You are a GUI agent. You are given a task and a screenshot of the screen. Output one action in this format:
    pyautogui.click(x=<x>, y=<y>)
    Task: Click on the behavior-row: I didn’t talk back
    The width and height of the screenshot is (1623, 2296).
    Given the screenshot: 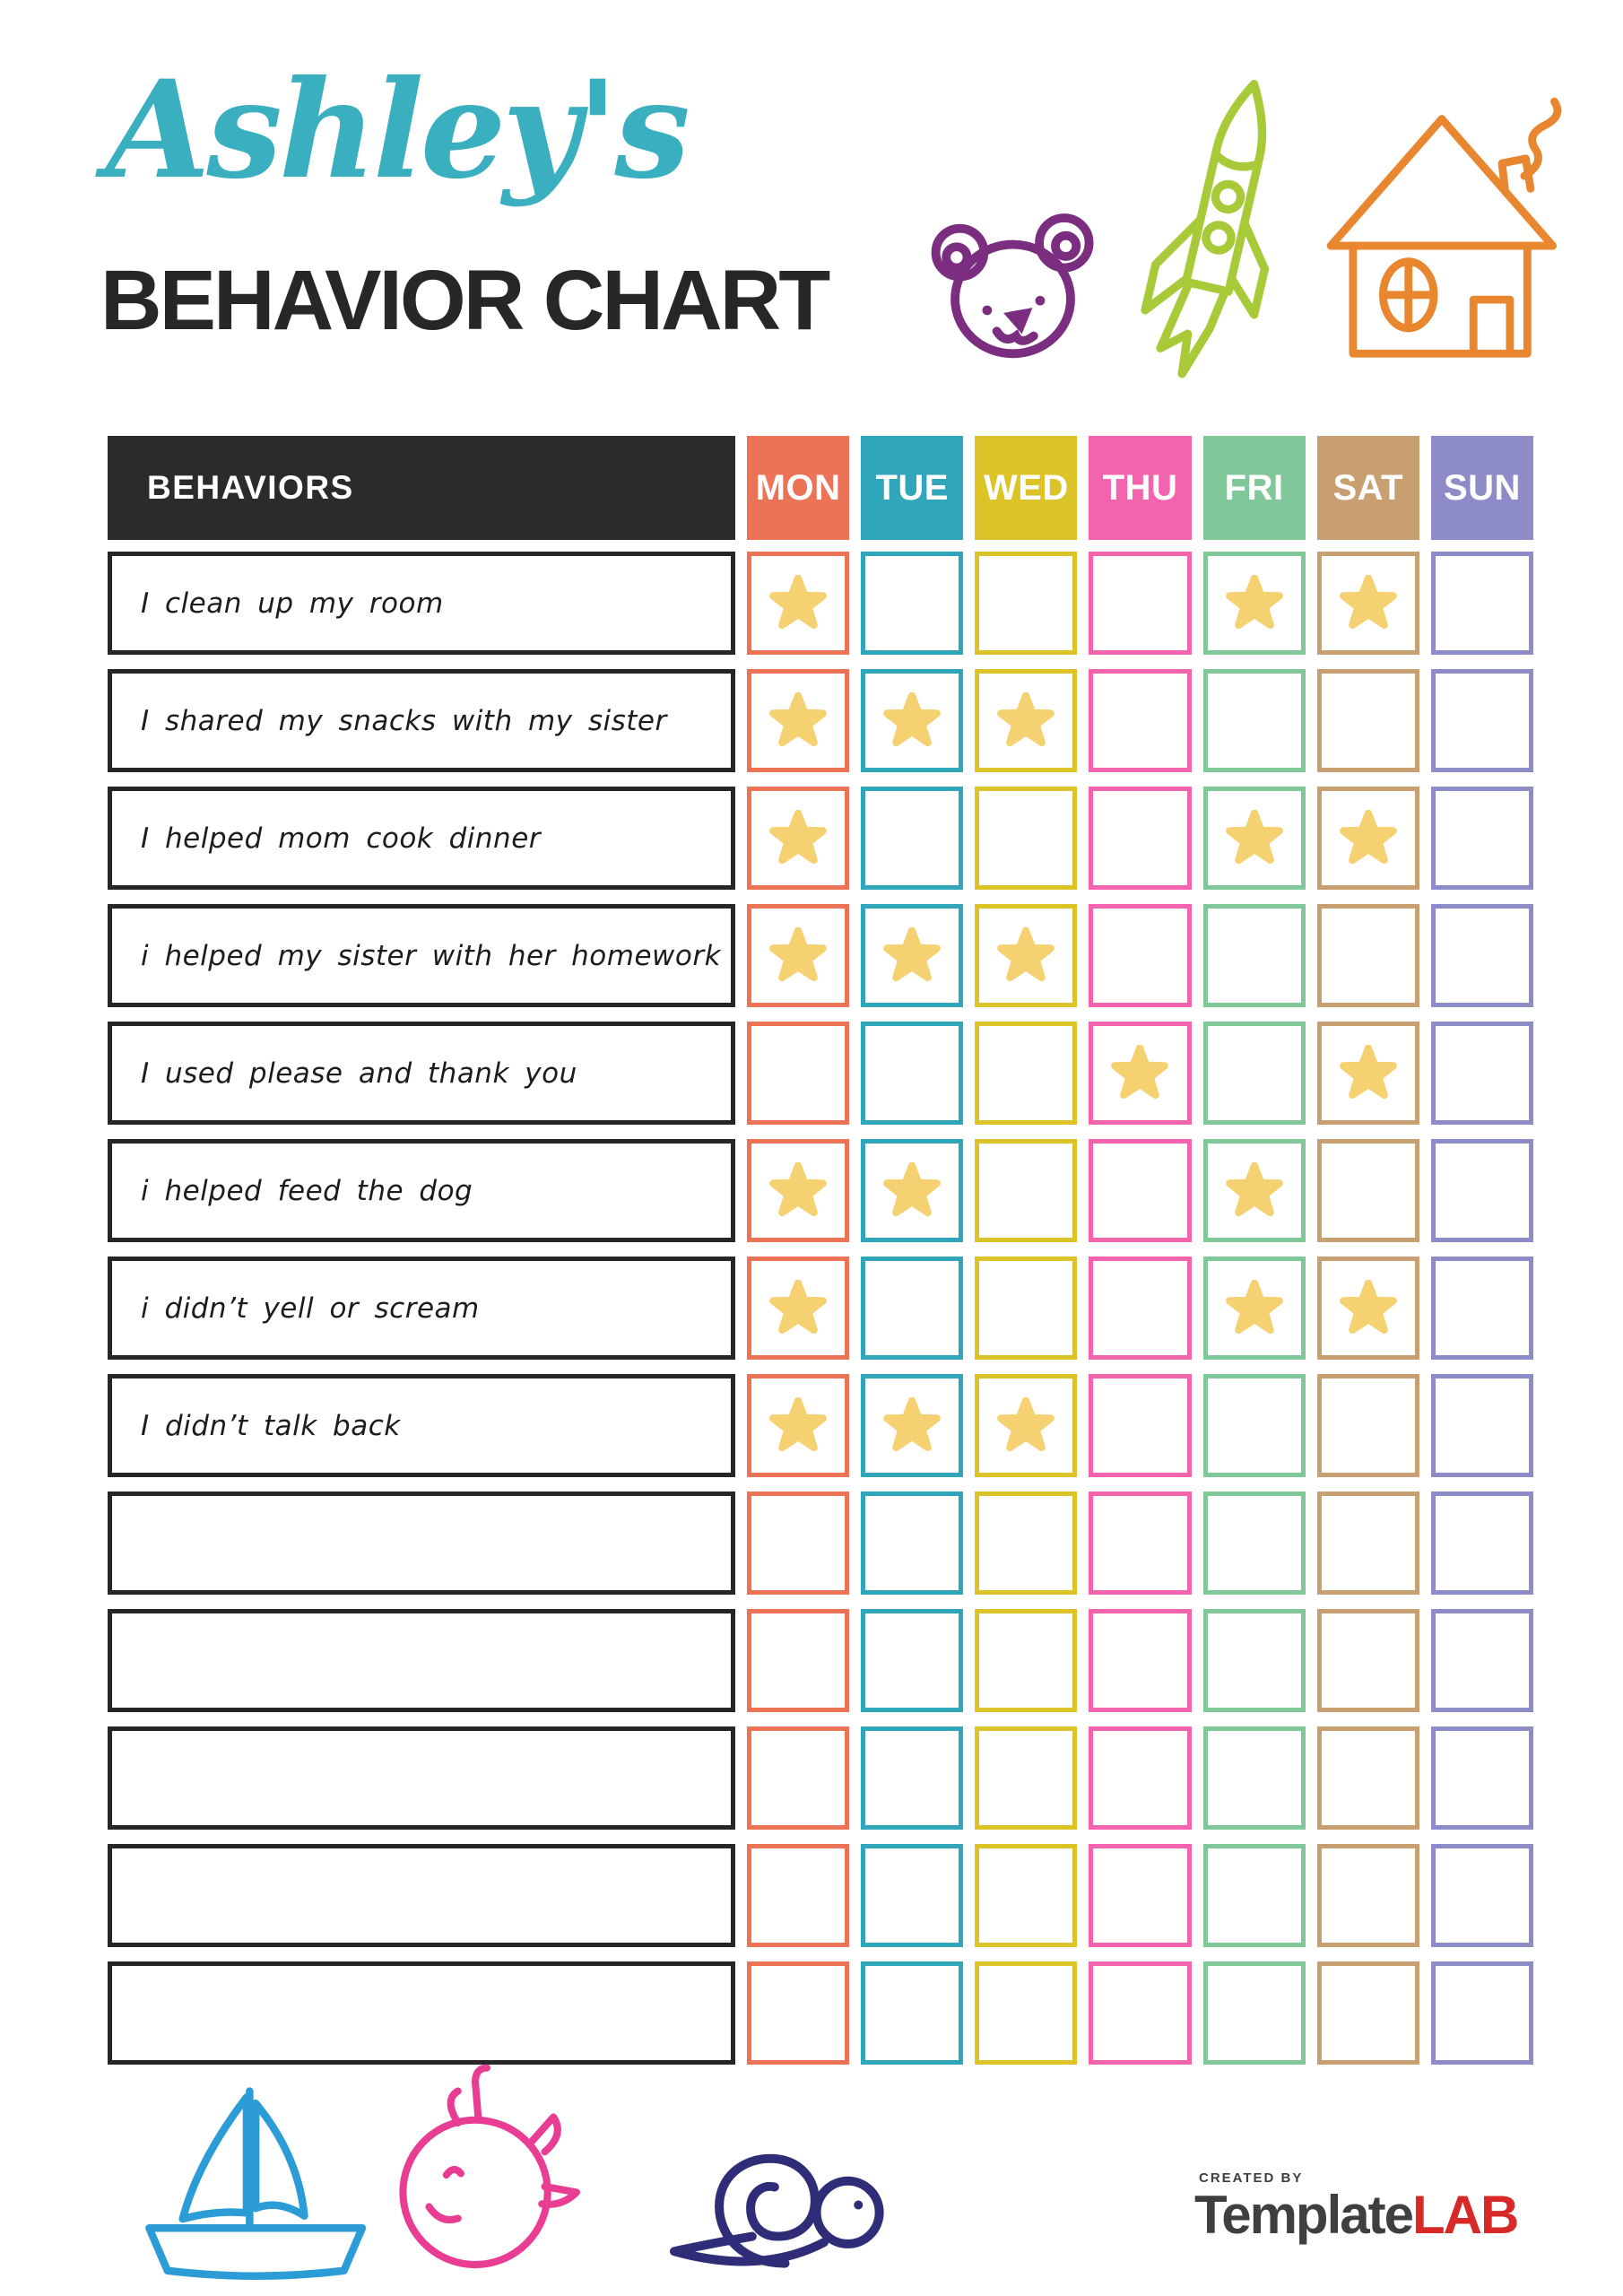 What is the action you would take?
    pyautogui.click(x=820, y=1425)
    